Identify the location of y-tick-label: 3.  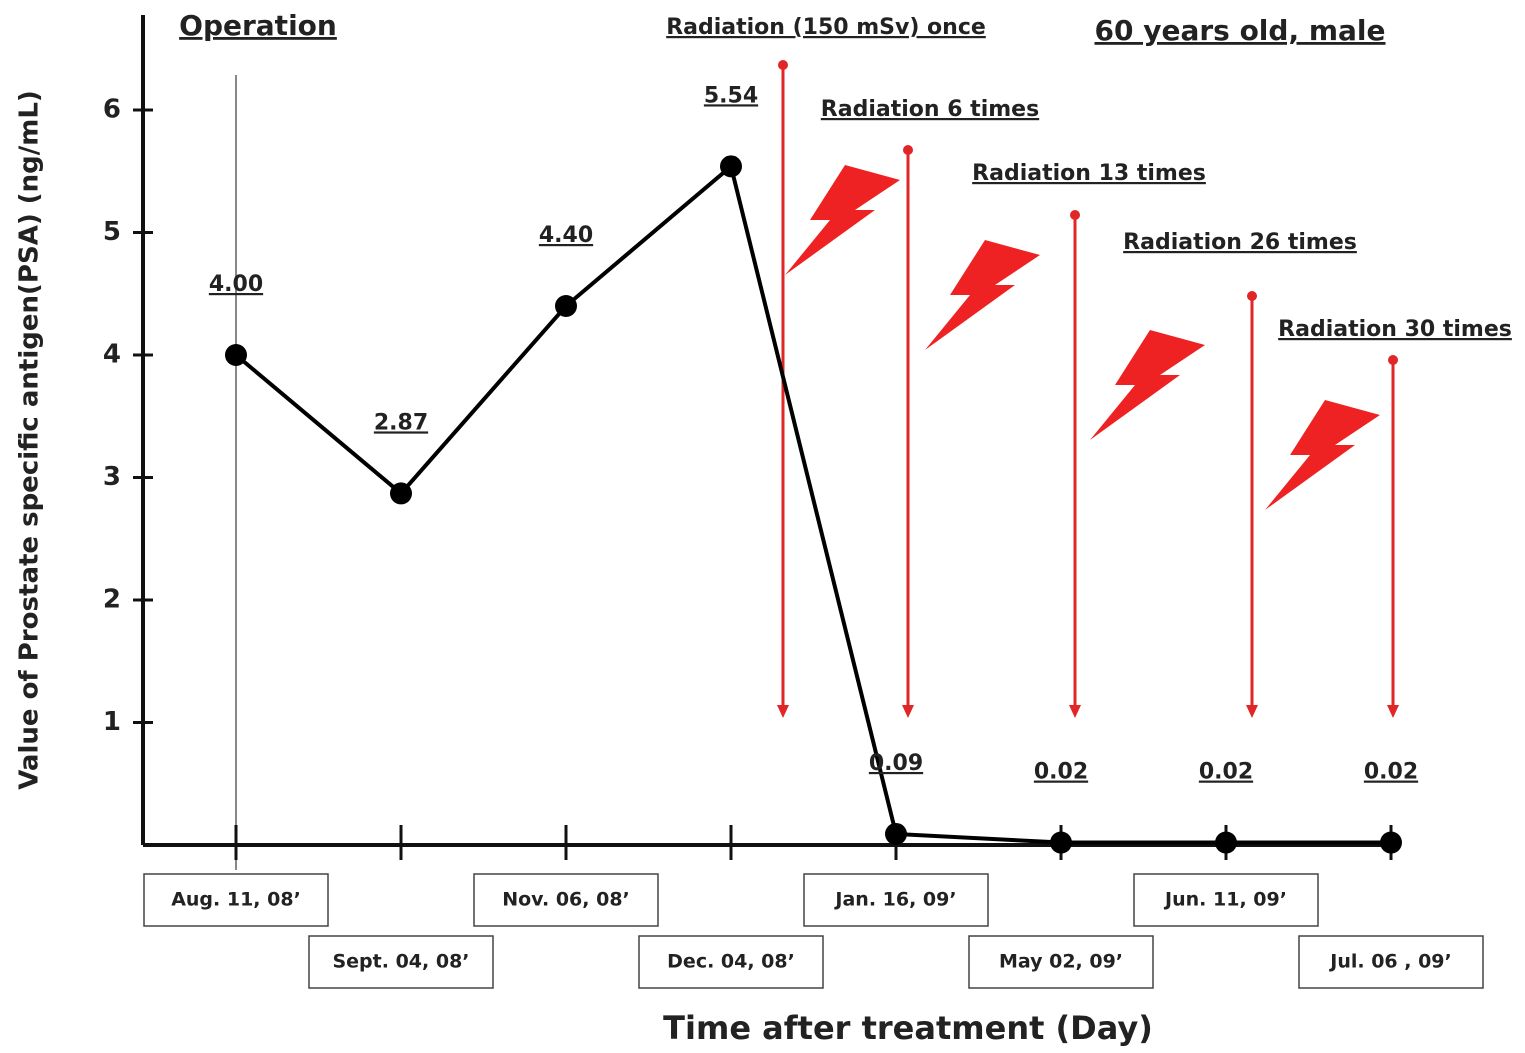
(112, 477).